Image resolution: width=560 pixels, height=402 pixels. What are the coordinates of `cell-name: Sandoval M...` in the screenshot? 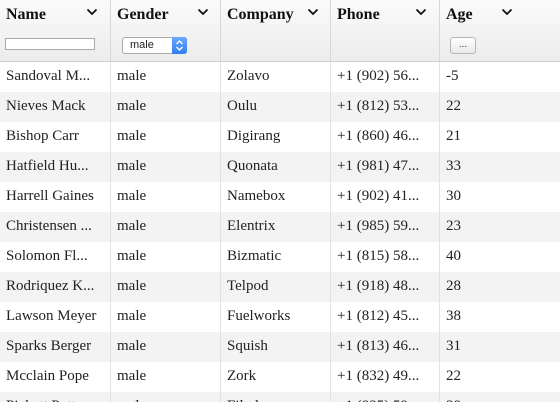 It's located at (55, 77).